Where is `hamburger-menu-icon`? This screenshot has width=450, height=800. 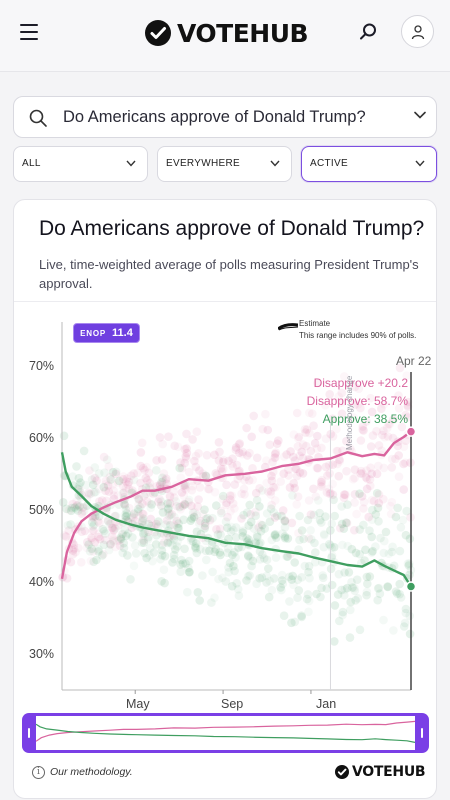
hamburger-menu-icon is located at coordinates (29, 32).